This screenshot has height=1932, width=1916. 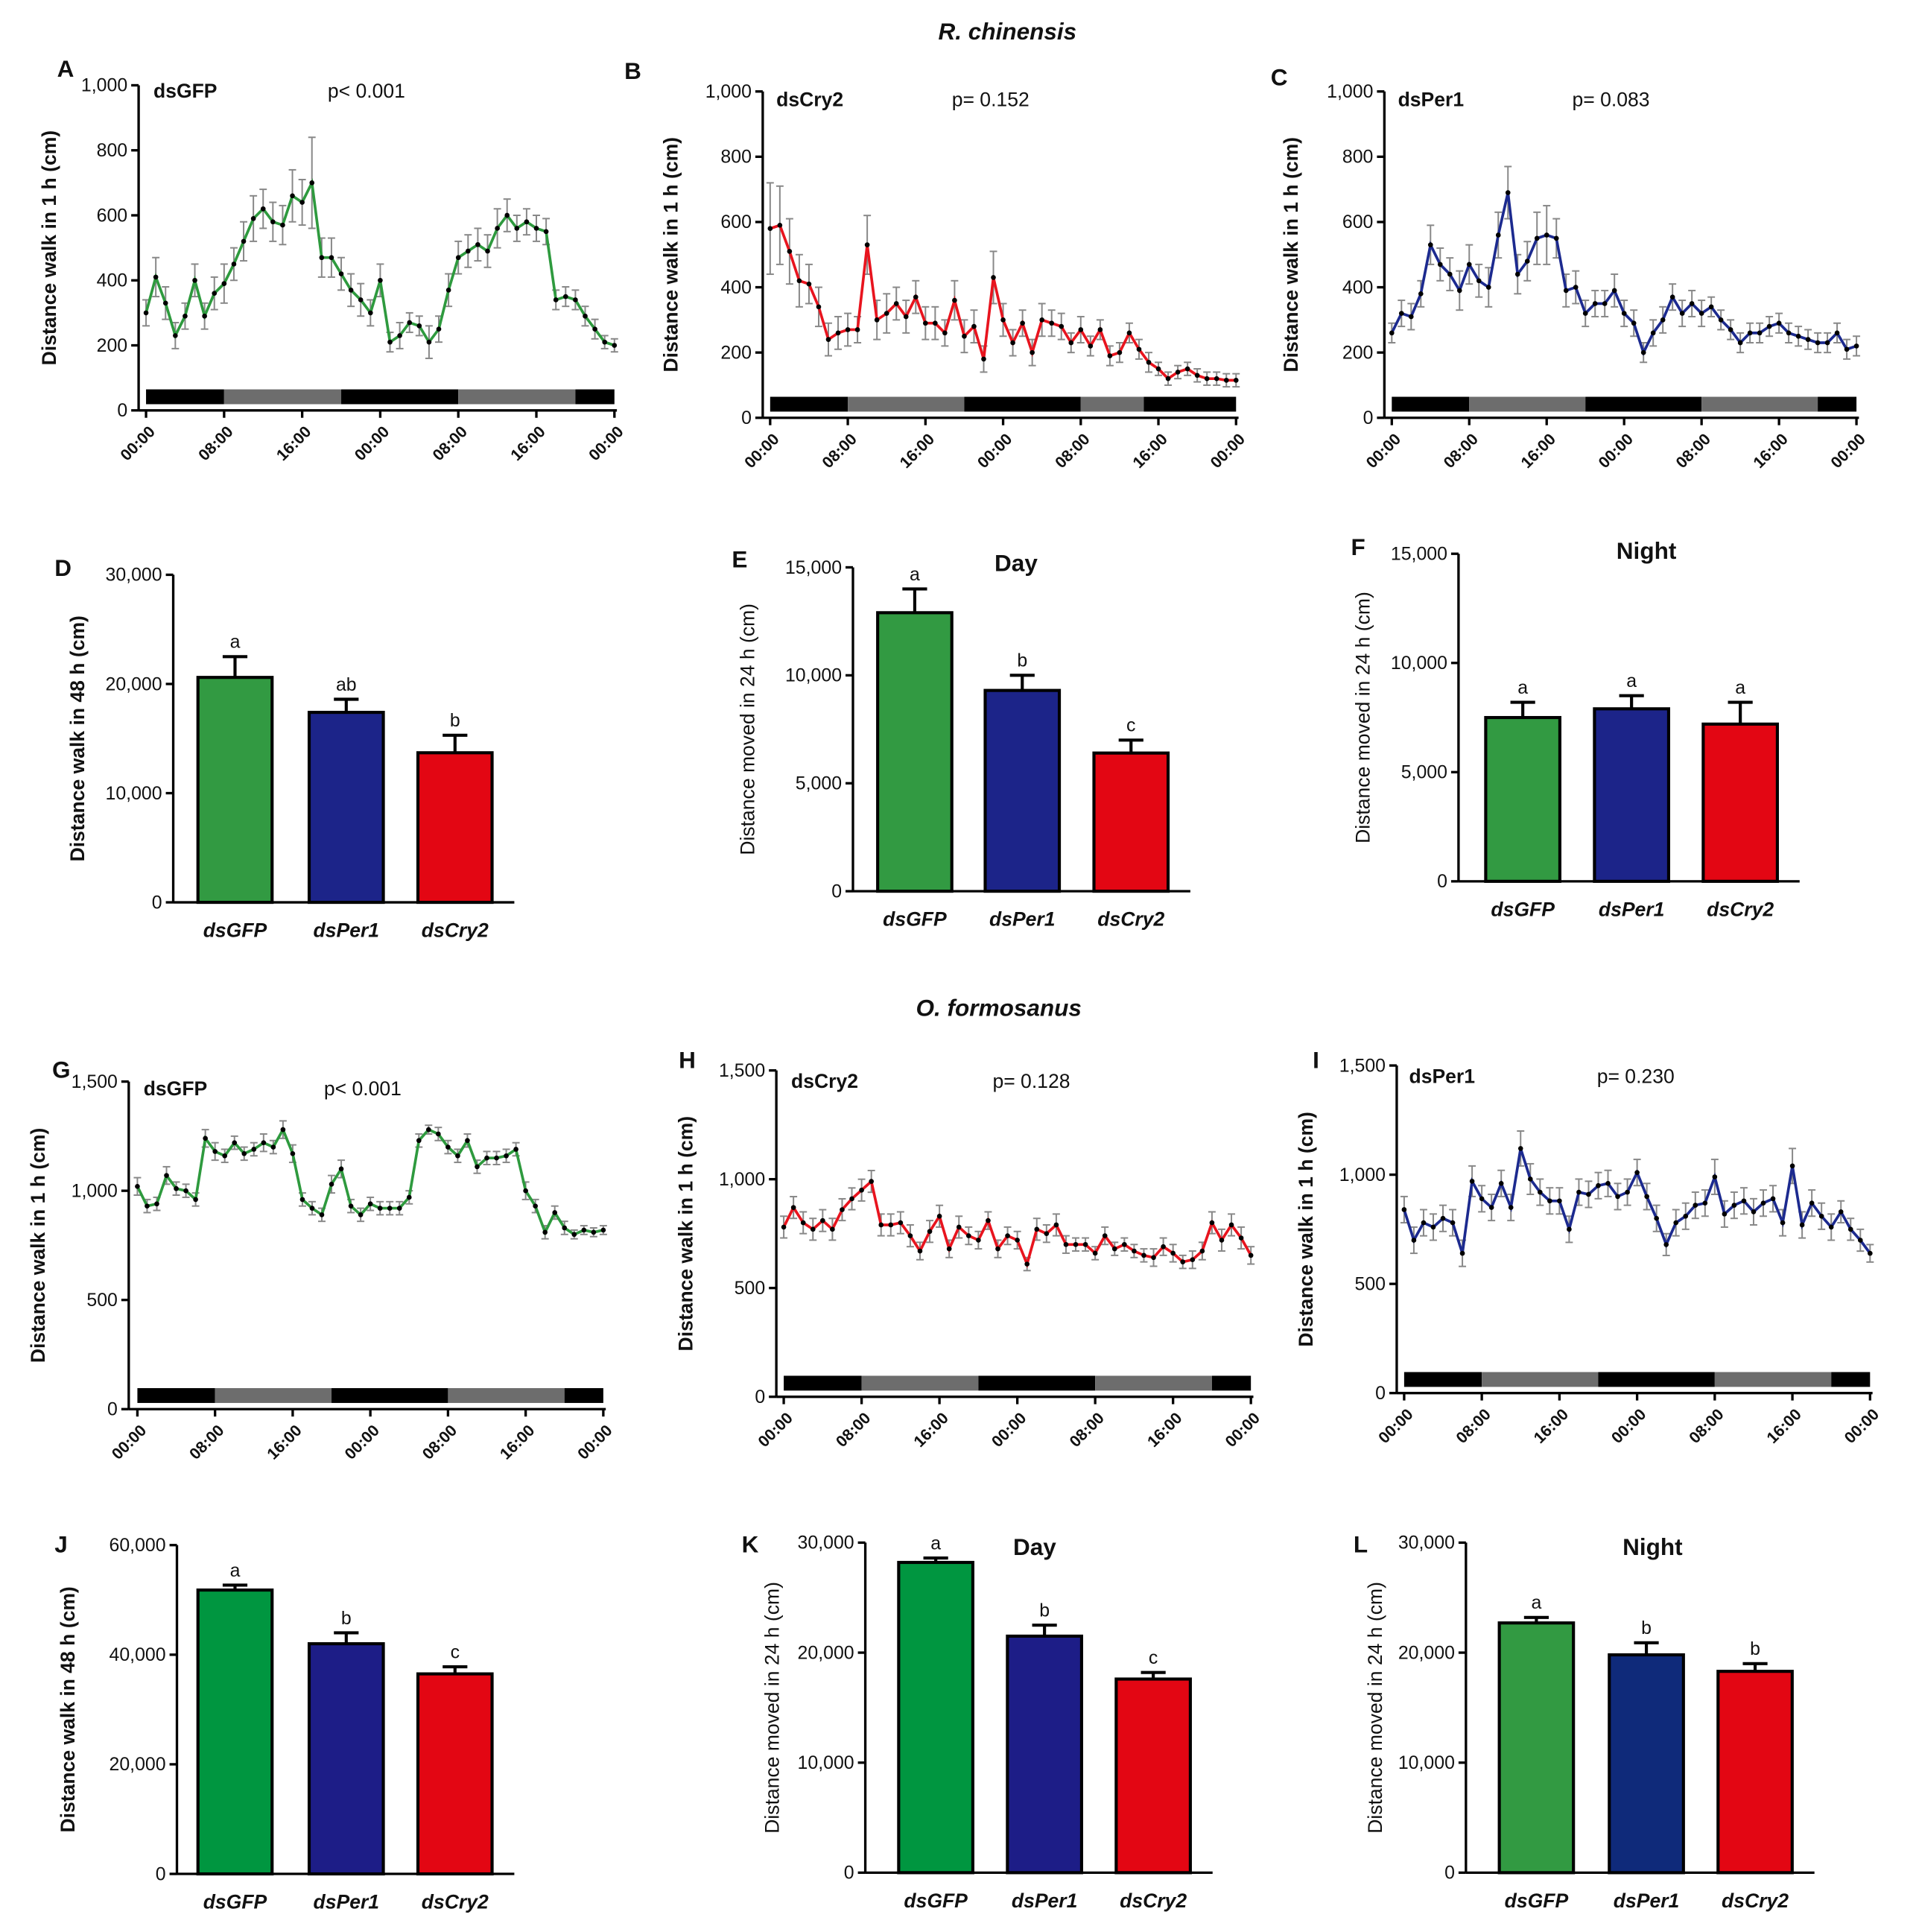 I want to click on panel-letter: C, so click(x=1279, y=76).